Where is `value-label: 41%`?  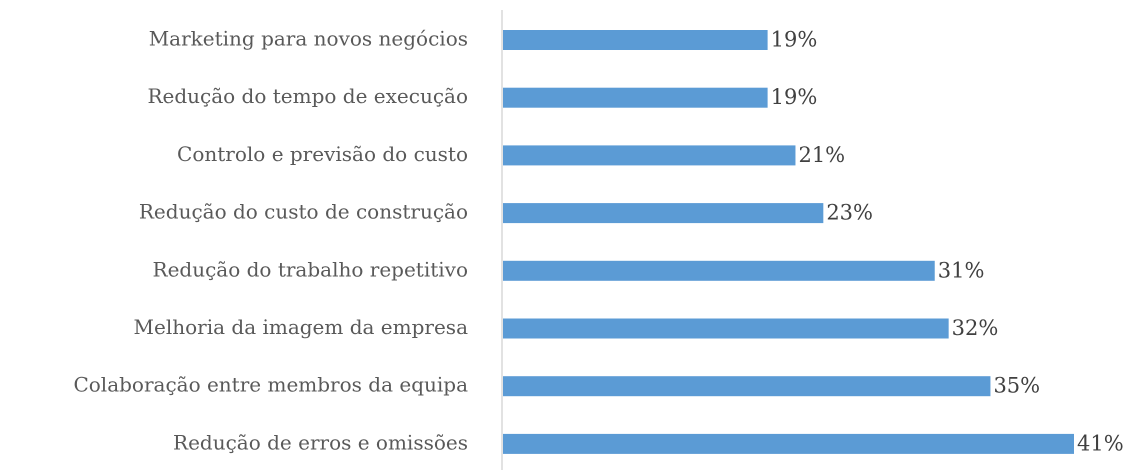
value-label: 41% is located at coordinates (1100, 443).